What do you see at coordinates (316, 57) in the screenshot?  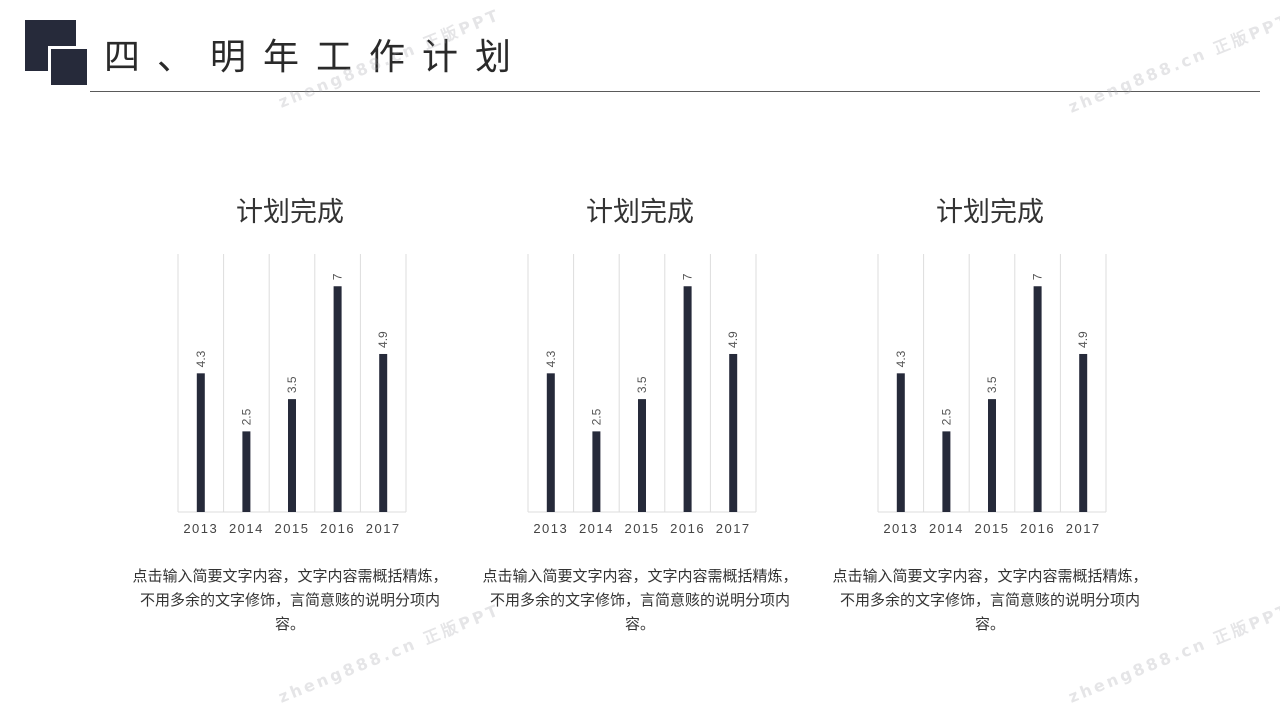 I see `page-title: 四、明年工作计划` at bounding box center [316, 57].